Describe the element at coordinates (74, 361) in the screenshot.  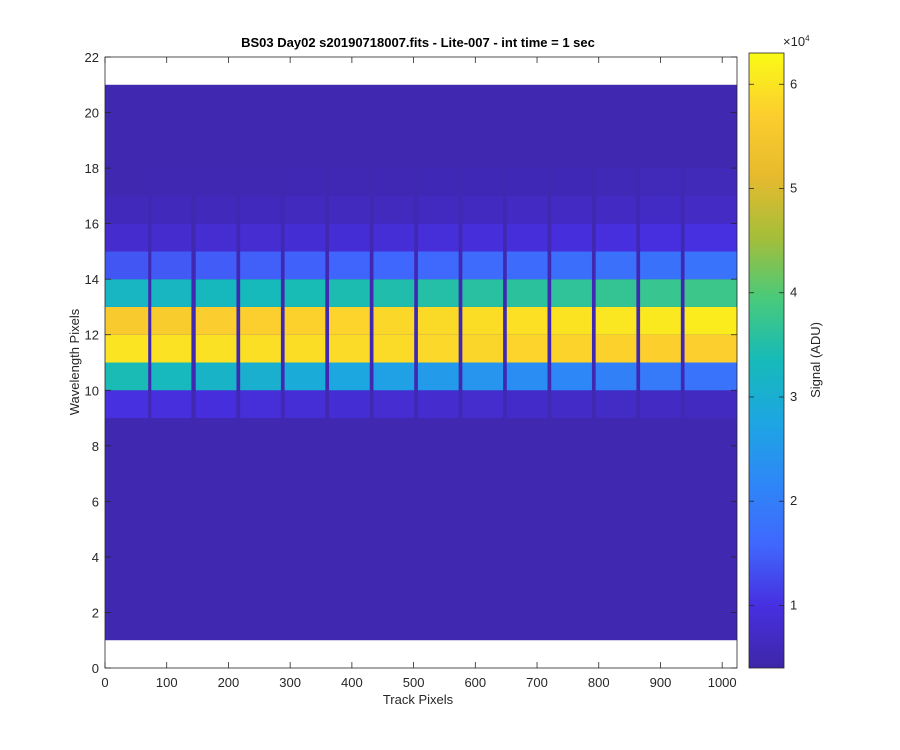
I see `y-axis-label: Wavelength Pixels` at that location.